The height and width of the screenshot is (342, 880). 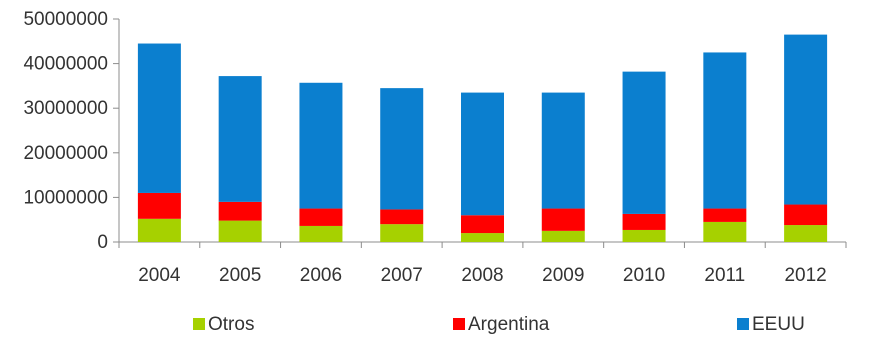 What do you see at coordinates (240, 275) in the screenshot?
I see `x-tick-label: 2005` at bounding box center [240, 275].